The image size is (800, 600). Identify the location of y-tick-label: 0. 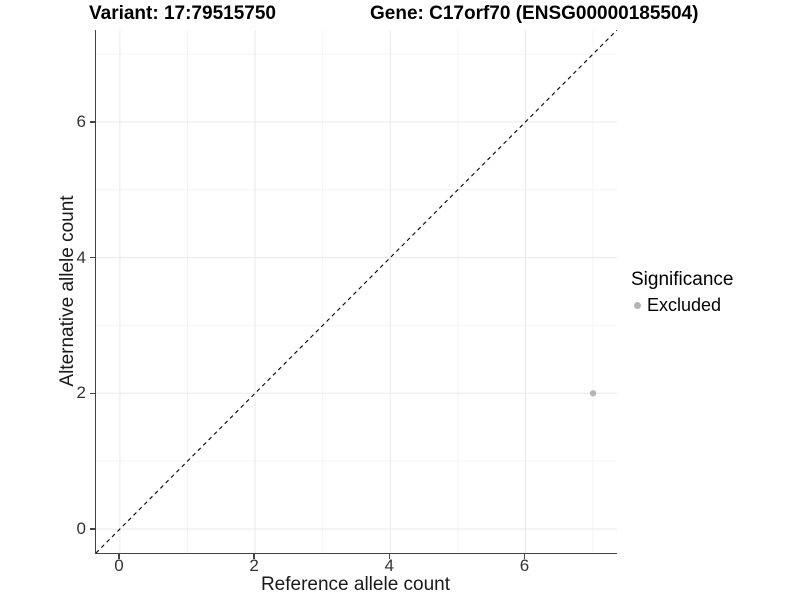
(81, 528).